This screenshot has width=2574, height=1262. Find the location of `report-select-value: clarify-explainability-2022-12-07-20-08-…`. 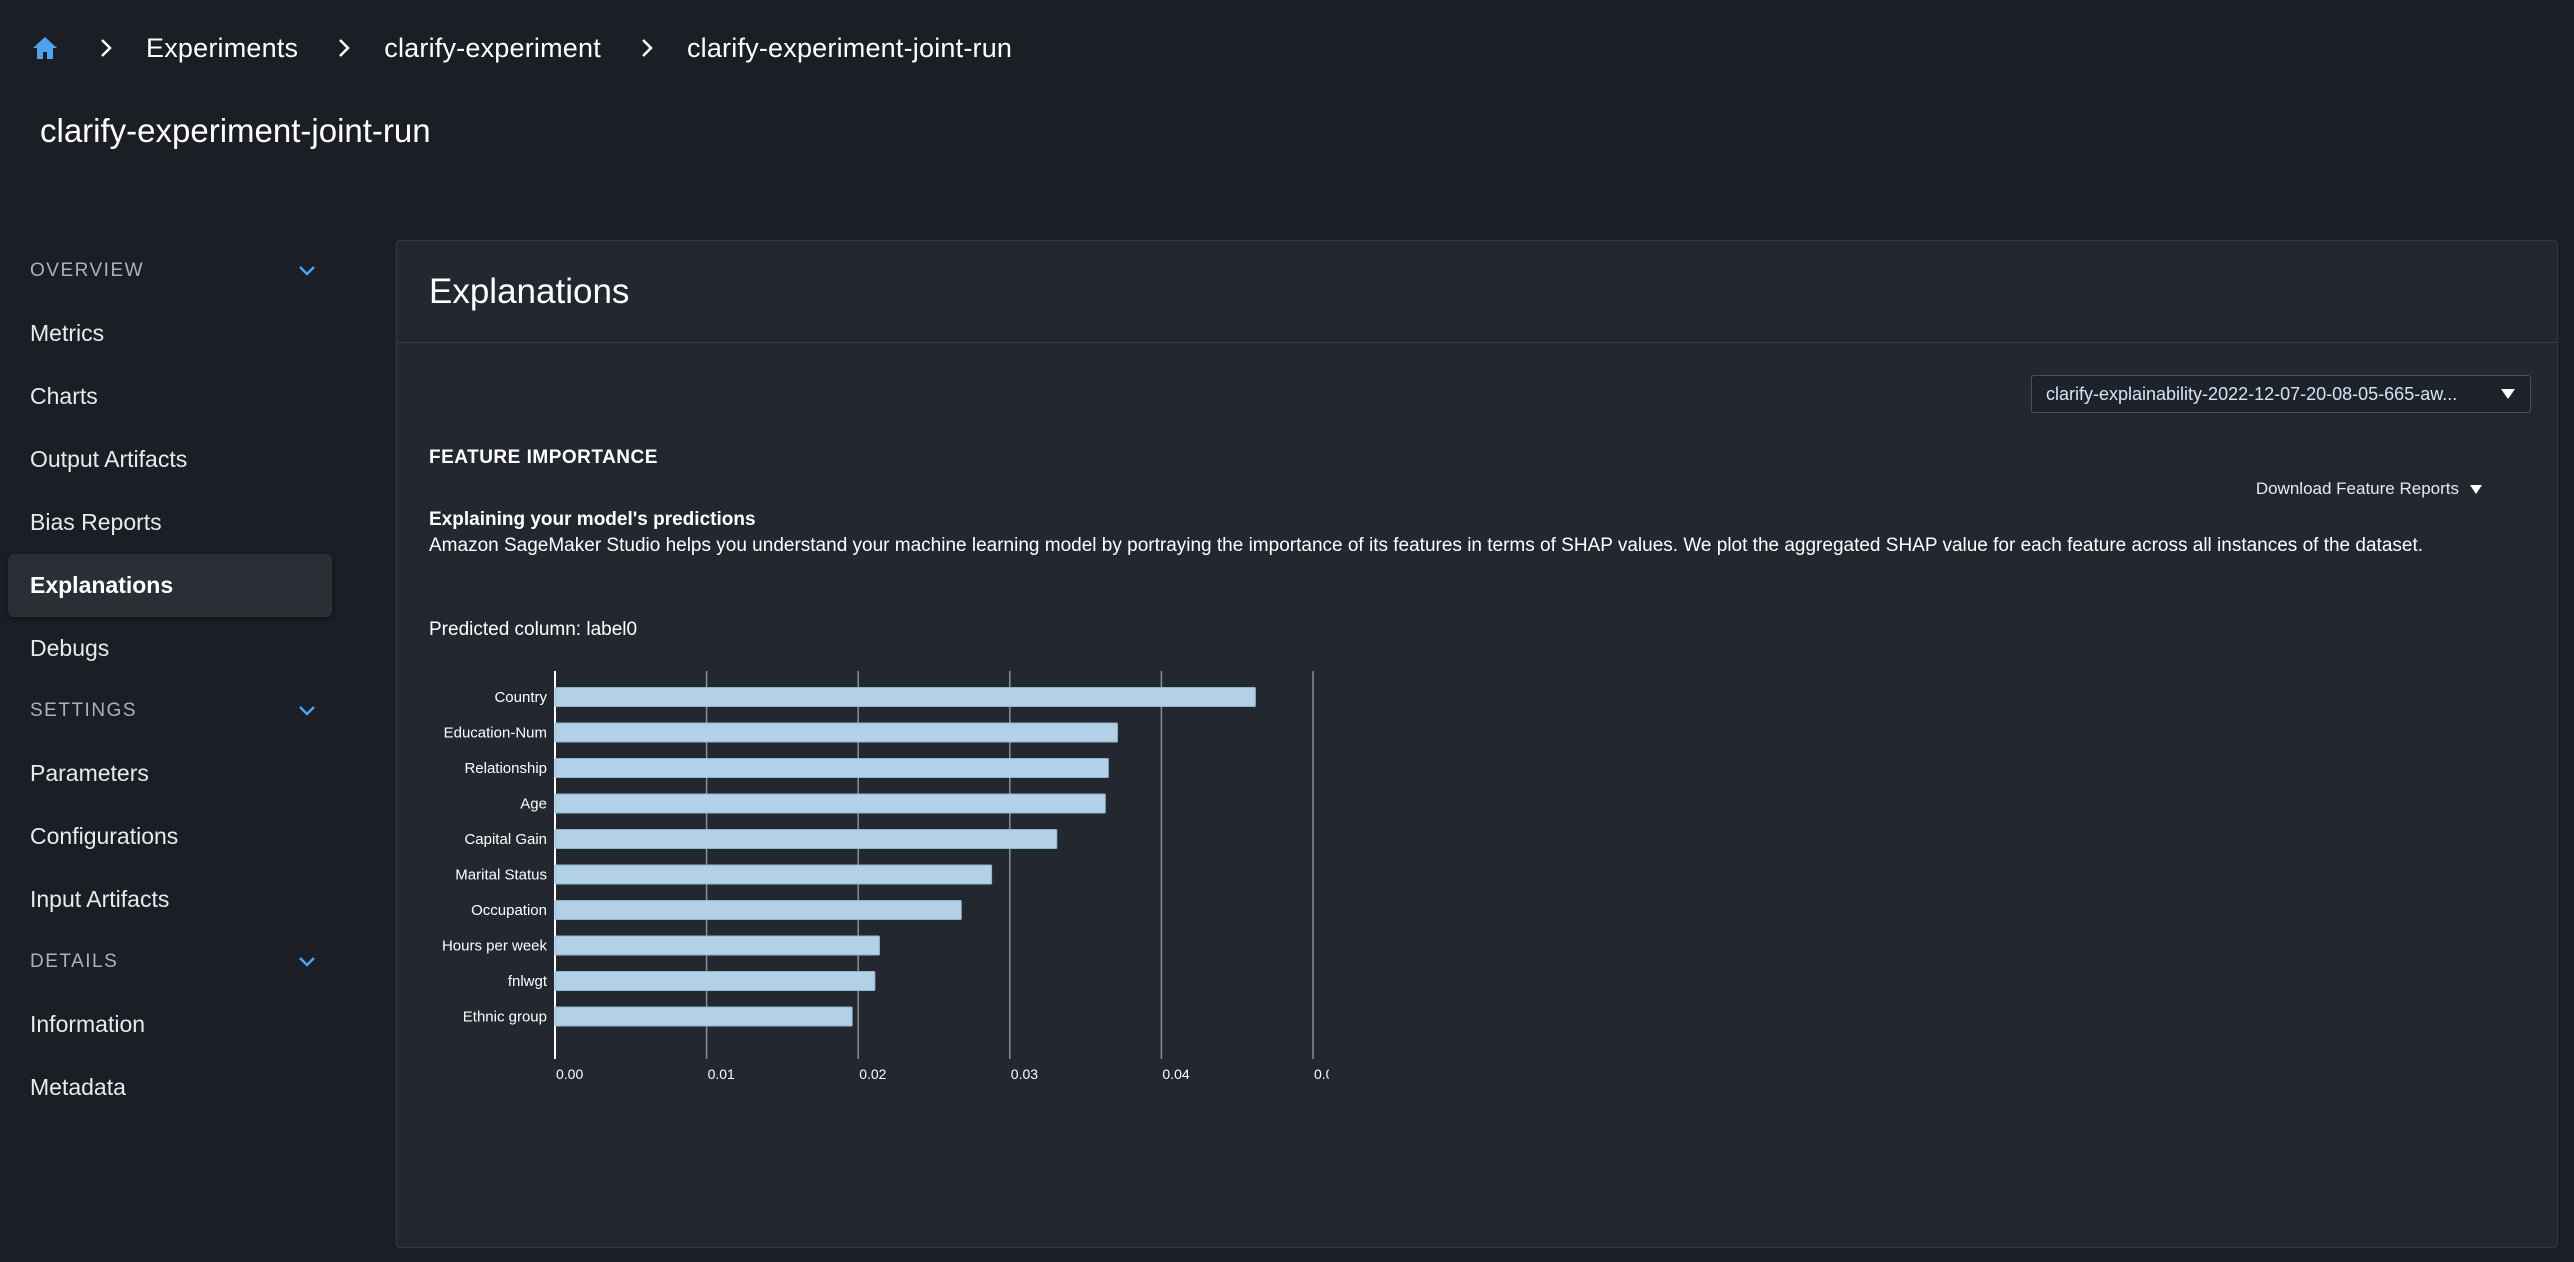

report-select-value: clarify-explainability-2022-12-07-20-08-… is located at coordinates (2252, 393).